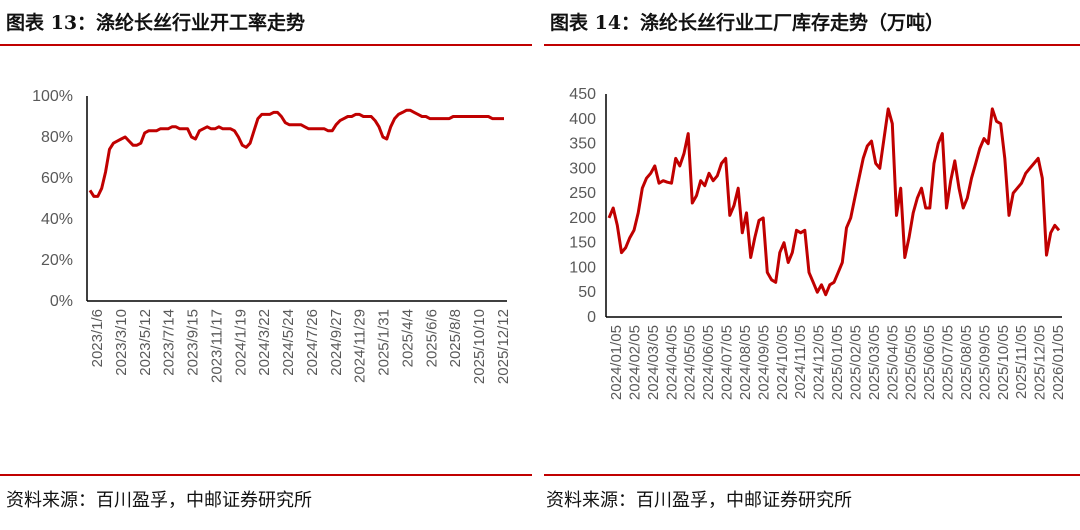 Image resolution: width=1080 pixels, height=530 pixels. I want to click on x-tick-label: 2025/05/05, so click(911, 362).